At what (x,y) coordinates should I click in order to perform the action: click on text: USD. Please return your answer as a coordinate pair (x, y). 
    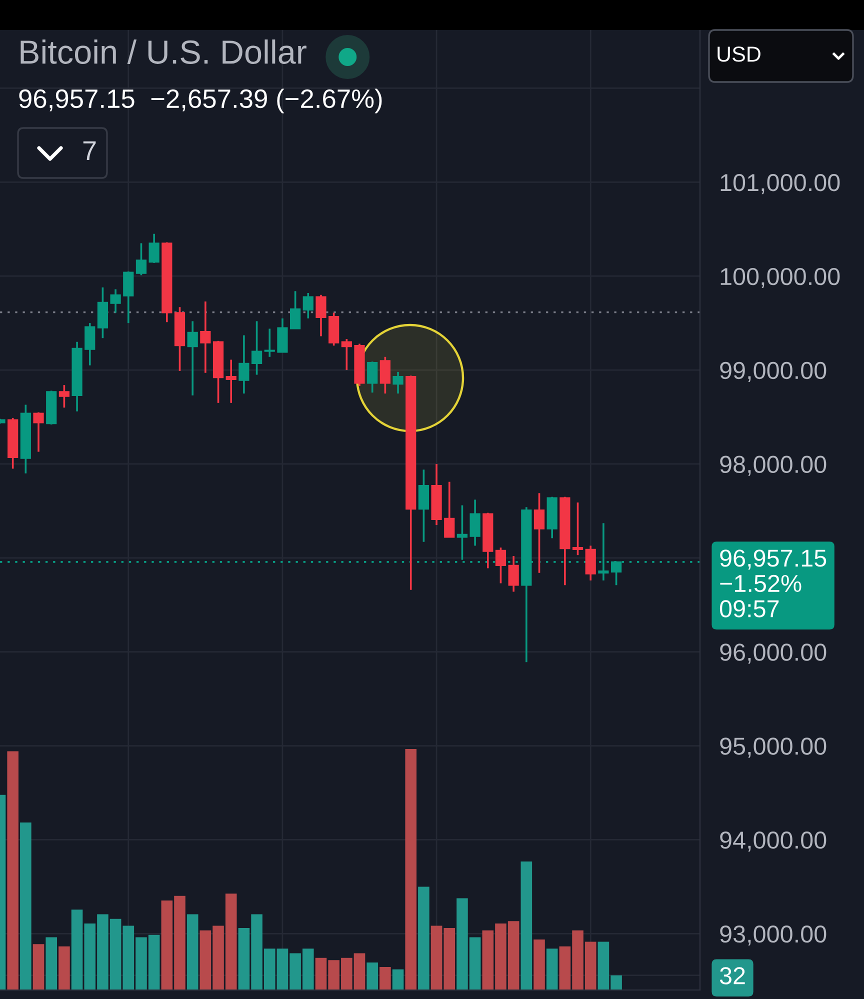
    Looking at the image, I should click on (739, 54).